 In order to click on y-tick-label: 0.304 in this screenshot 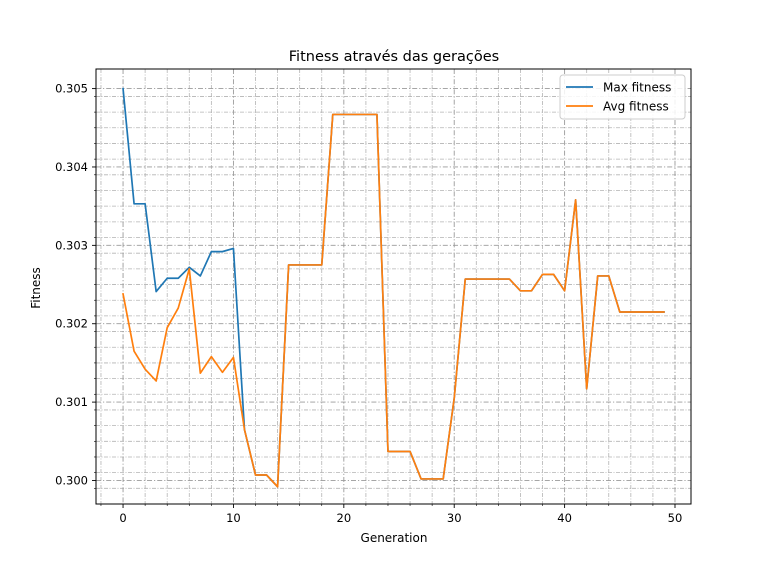, I will do `click(71, 167)`.